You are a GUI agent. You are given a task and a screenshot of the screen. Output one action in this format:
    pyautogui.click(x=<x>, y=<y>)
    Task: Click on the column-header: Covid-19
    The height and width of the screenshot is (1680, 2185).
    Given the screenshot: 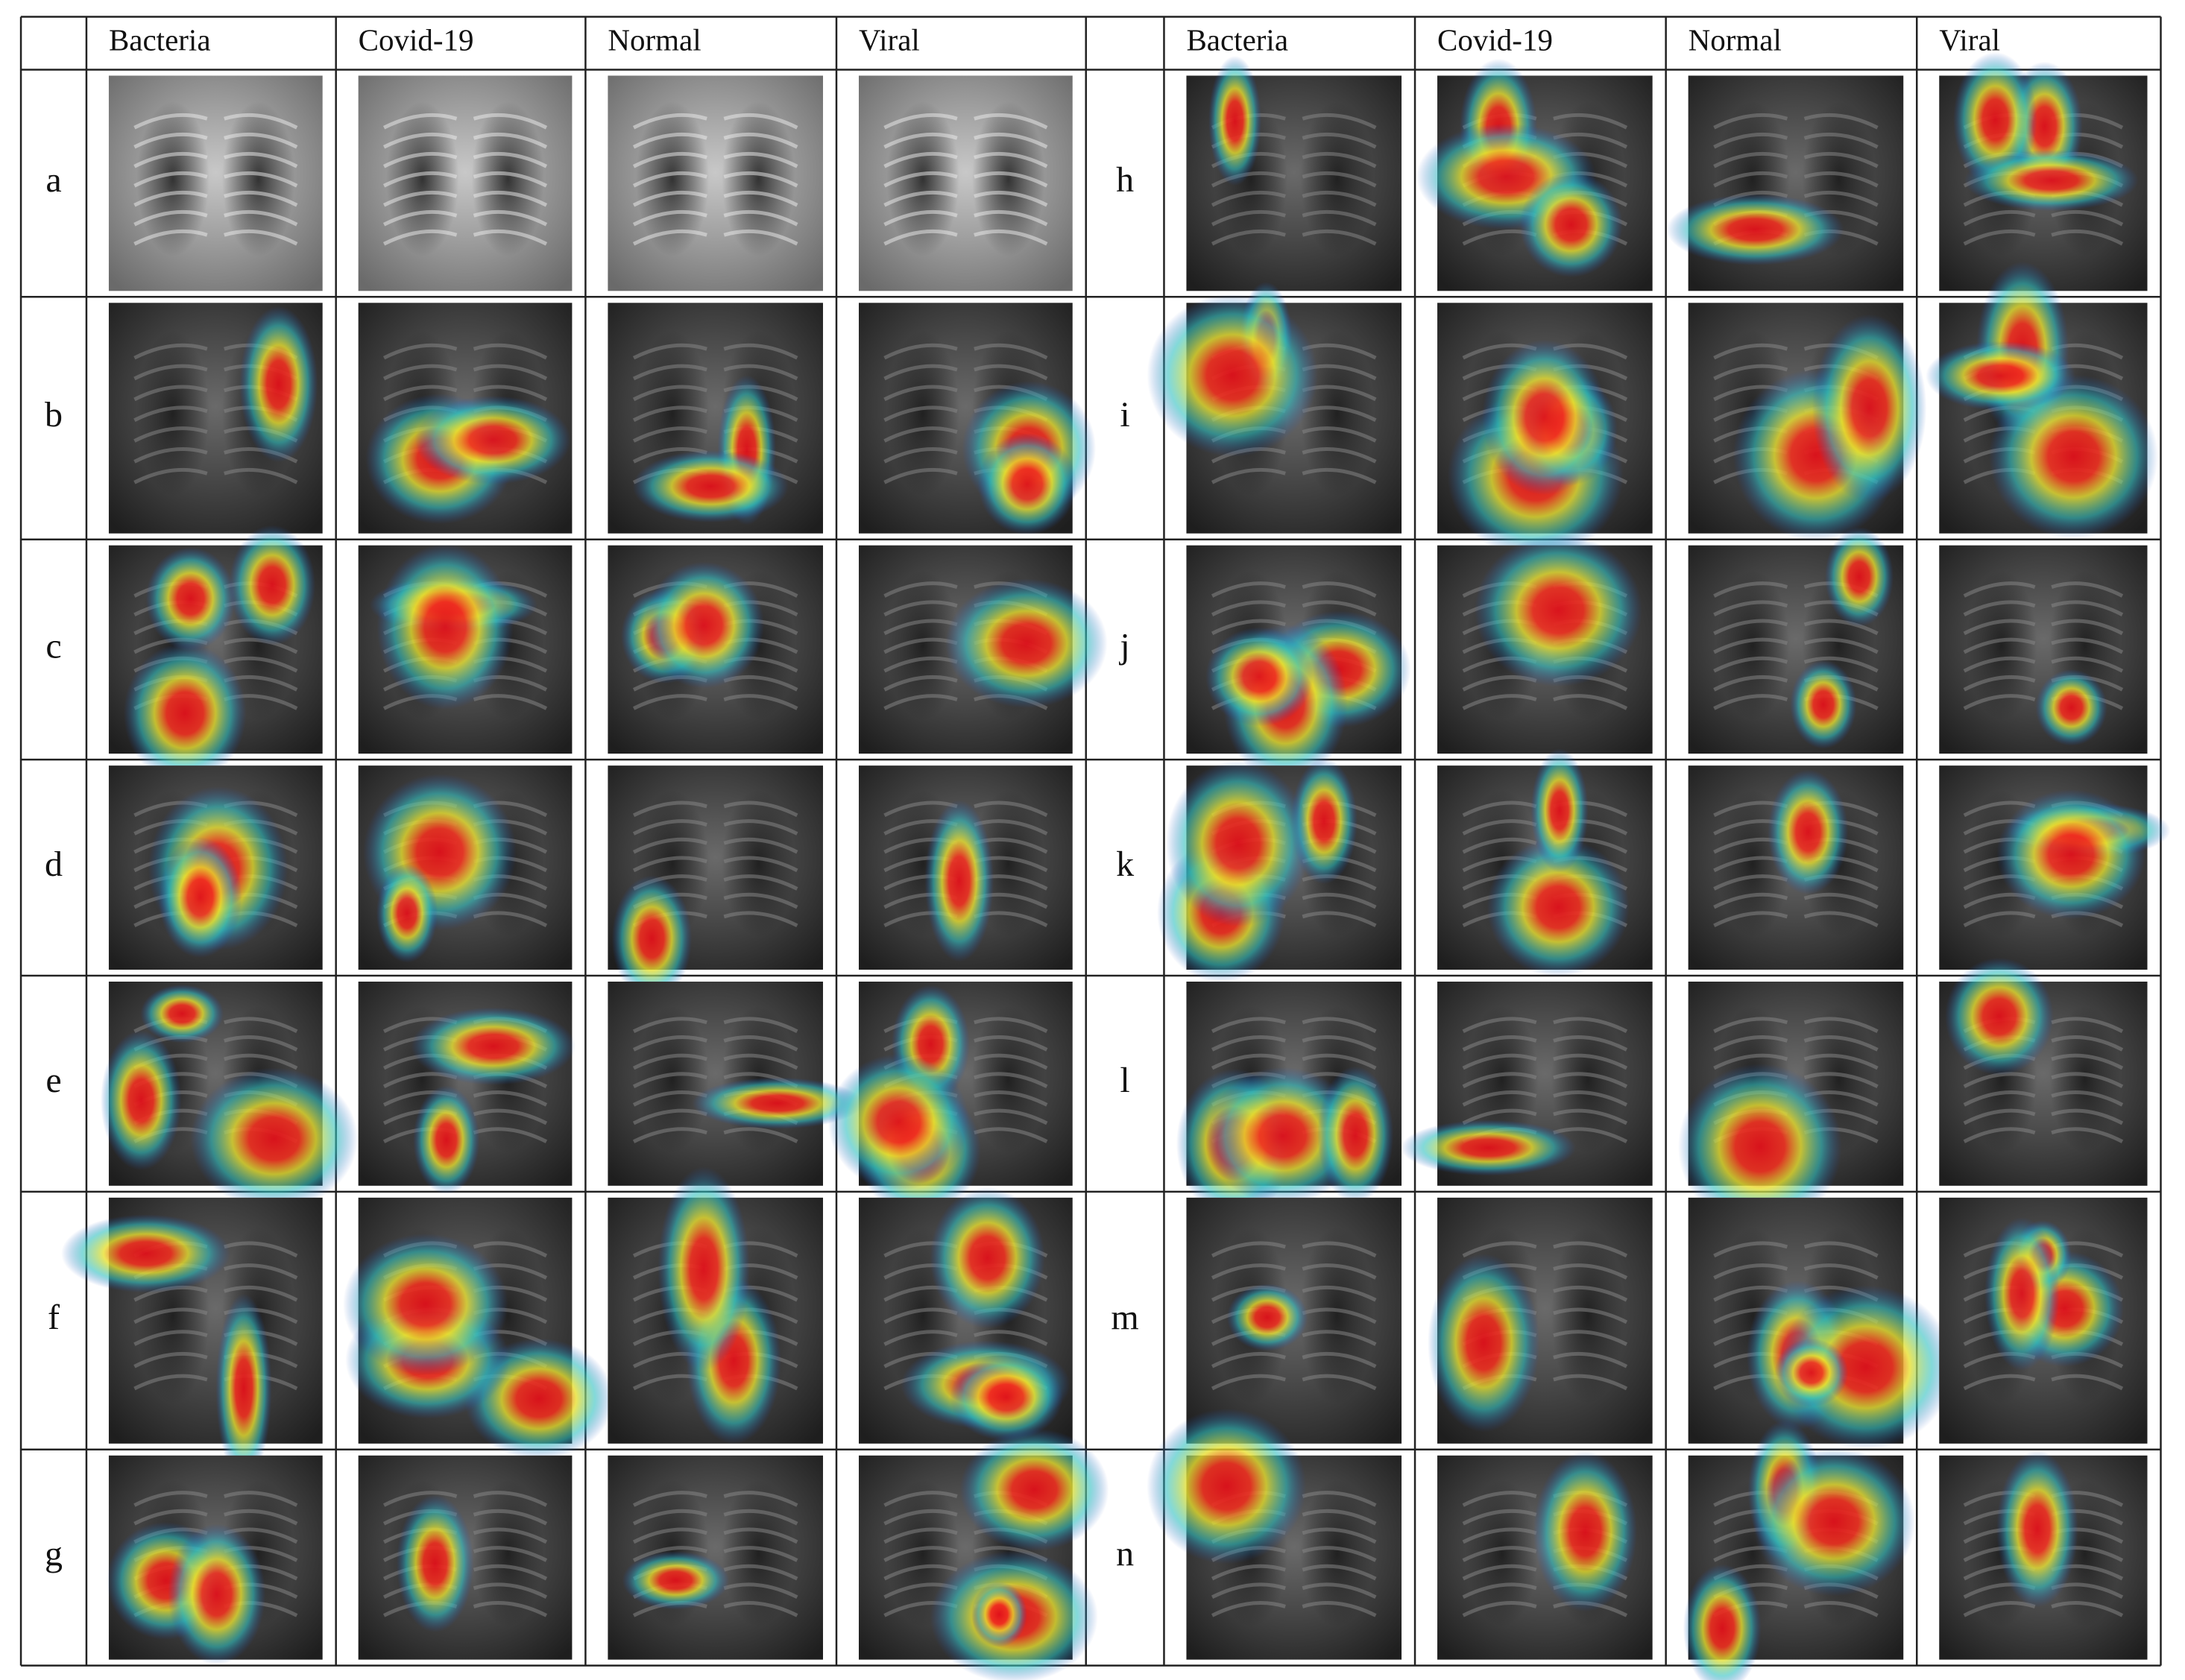 What is the action you would take?
    pyautogui.click(x=1495, y=39)
    